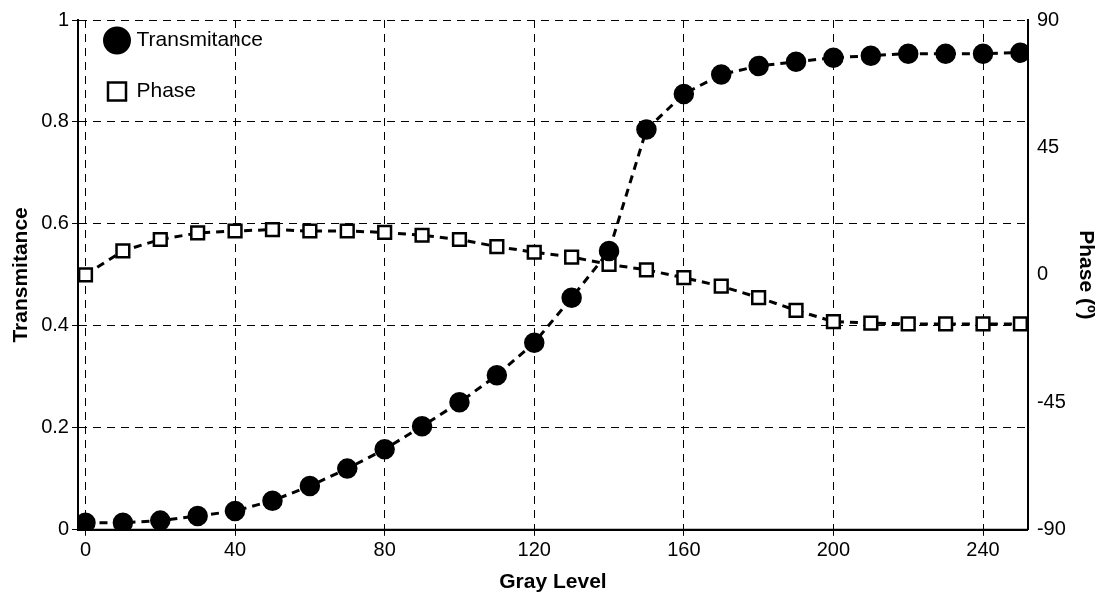  I want to click on y-tick-label: 0.4, so click(55, 324).